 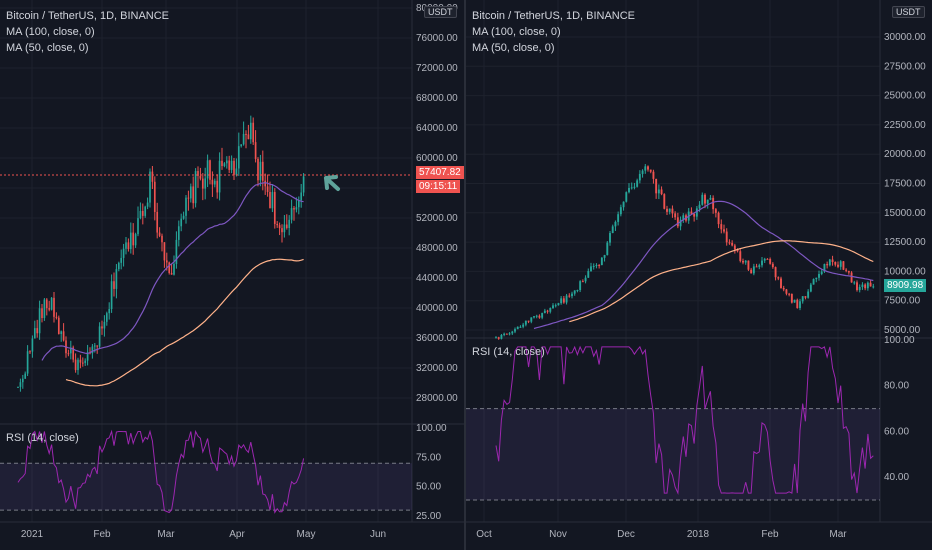 I want to click on right-ma50-label: MA (50, close, 0), so click(x=513, y=48).